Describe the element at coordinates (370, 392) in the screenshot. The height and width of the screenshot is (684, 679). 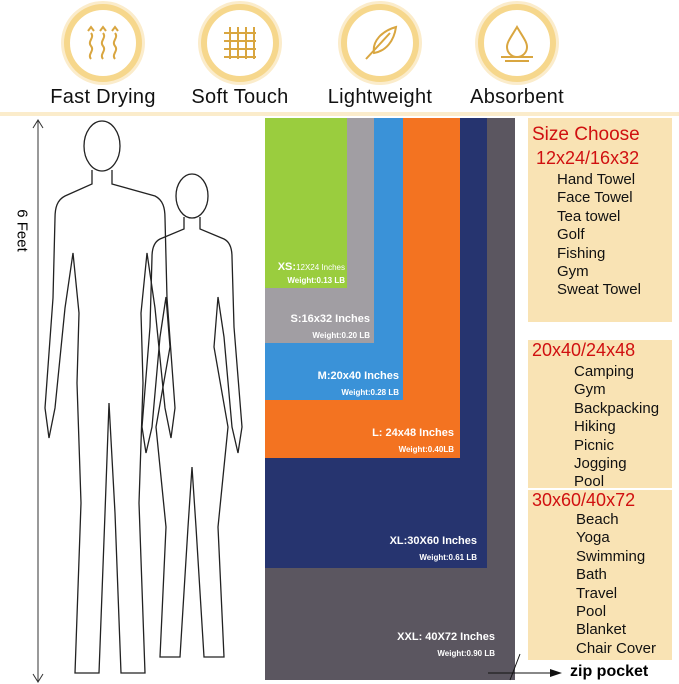
I see `weight-text: Weight:0.28 LB` at that location.